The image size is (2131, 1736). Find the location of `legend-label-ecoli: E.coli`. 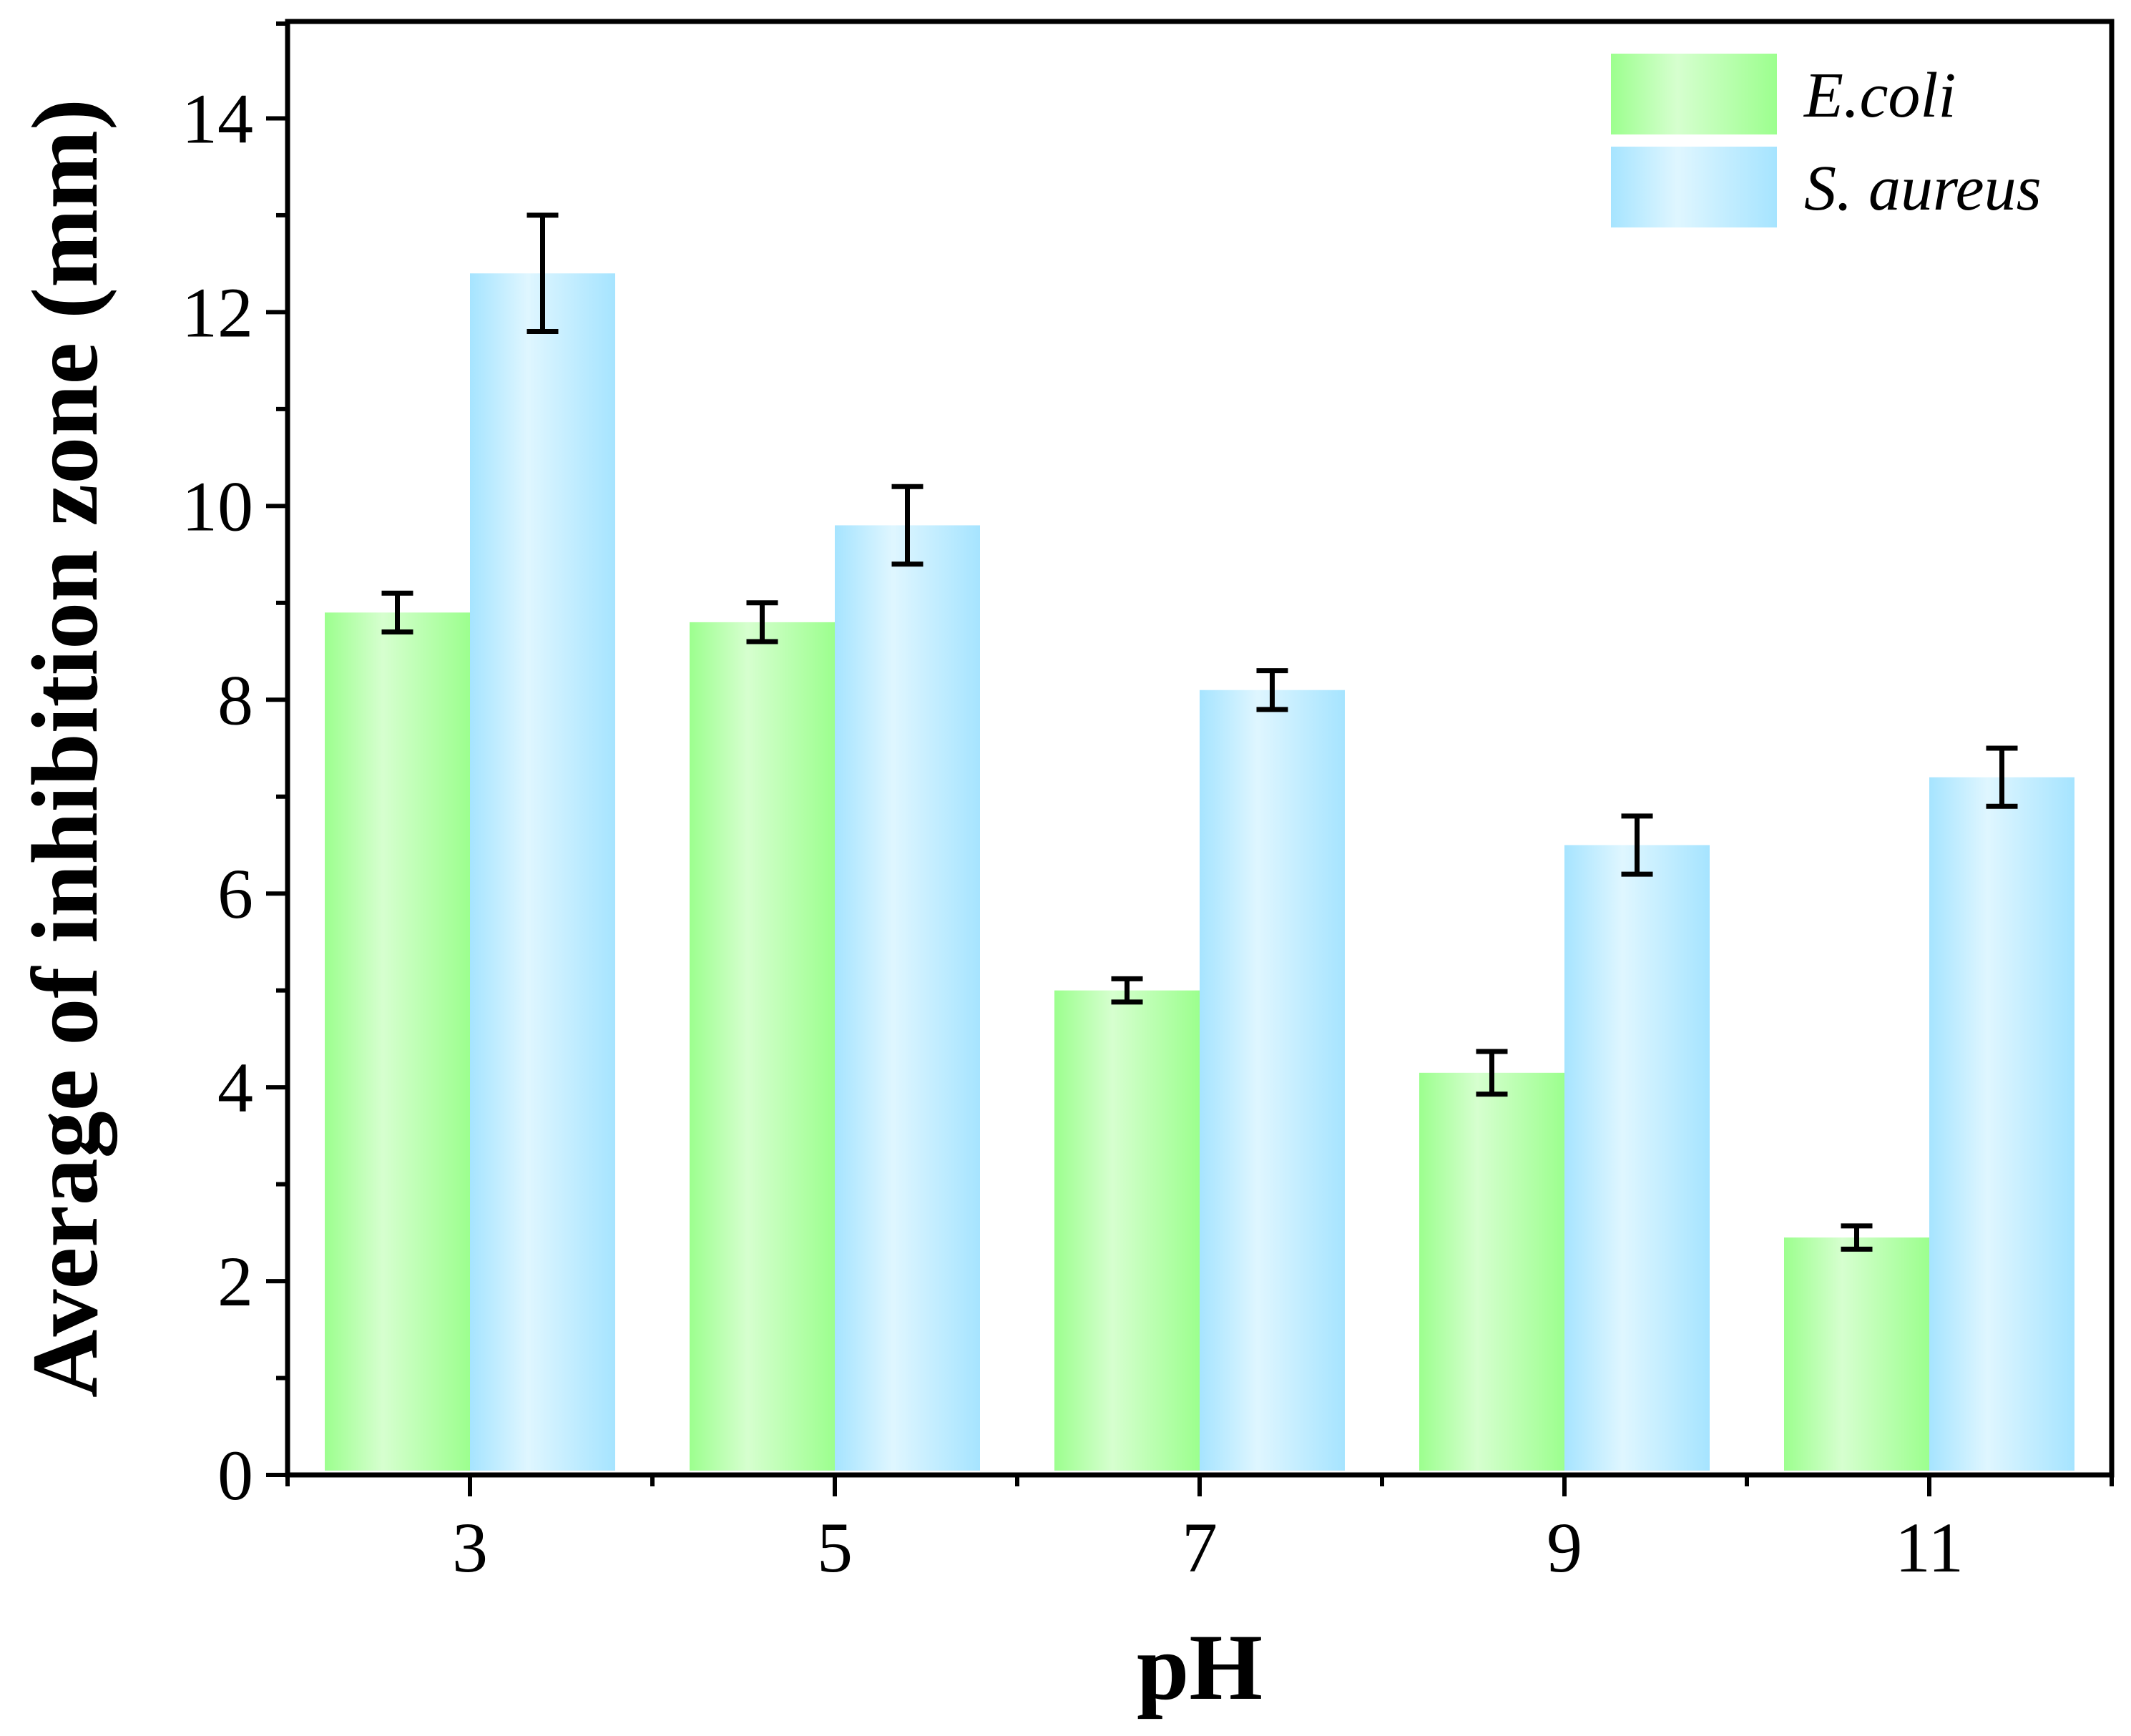

legend-label-ecoli: E.coli is located at coordinates (1879, 95).